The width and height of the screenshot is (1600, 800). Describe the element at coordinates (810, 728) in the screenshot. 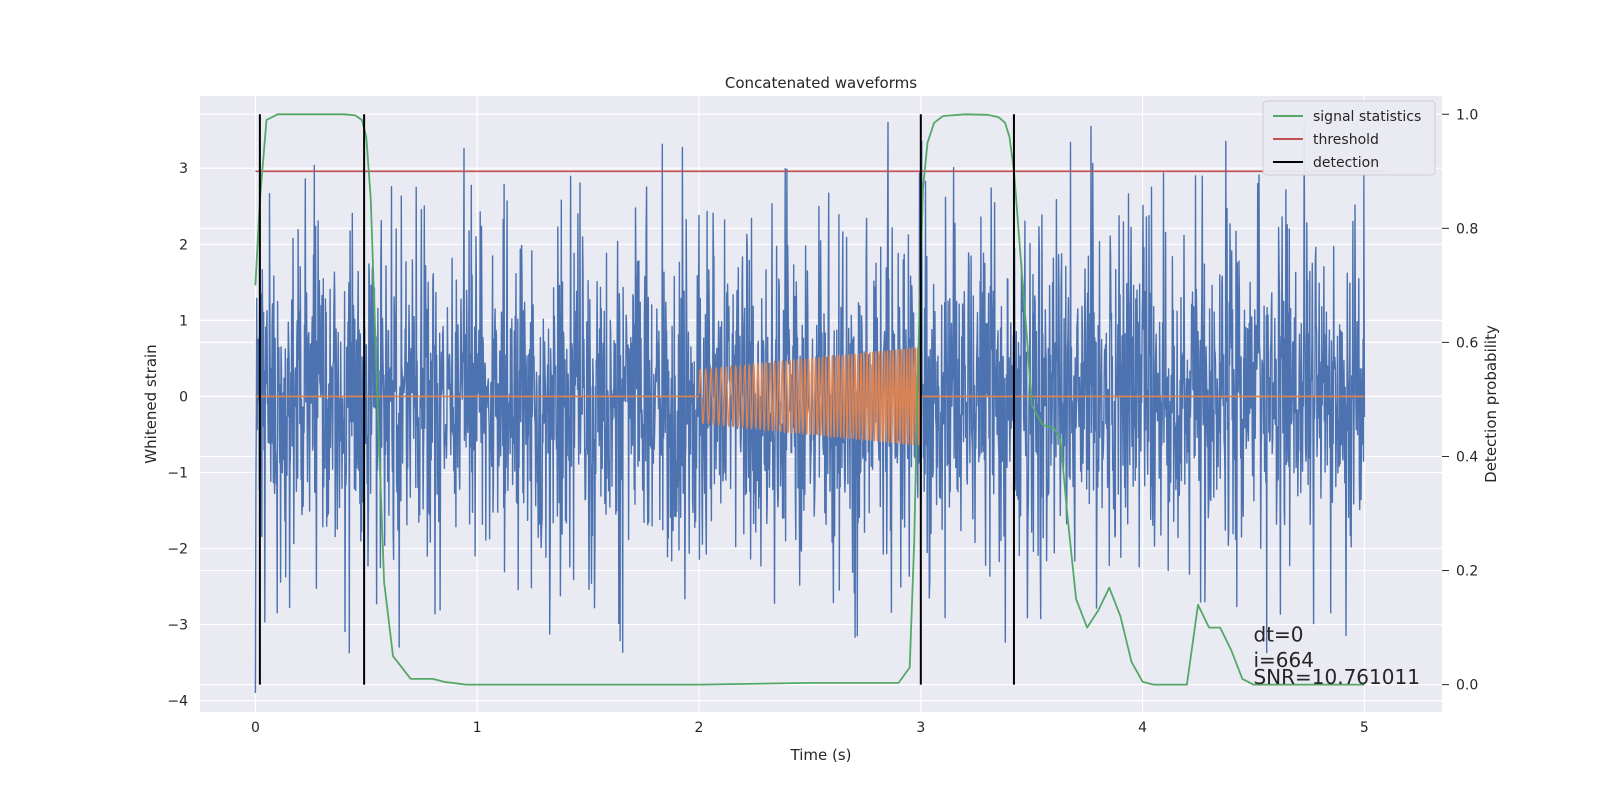

I see `x-axis-ticks: 0 1 2 3 4 5` at that location.